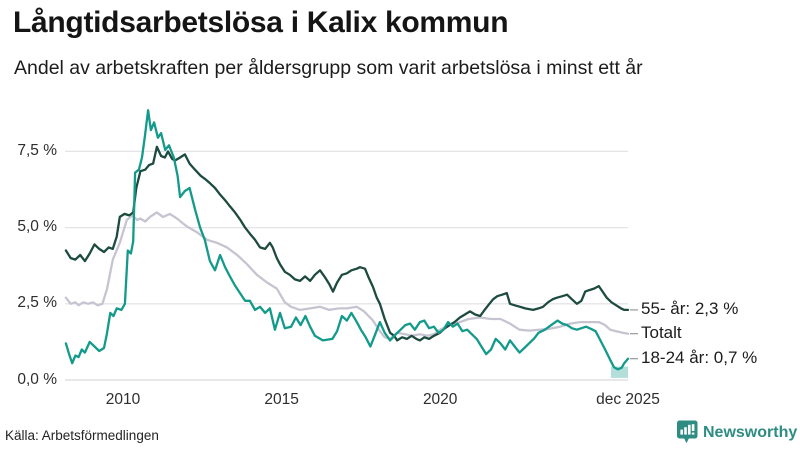 The image size is (800, 450). Describe the element at coordinates (82, 435) in the screenshot. I see `source-note: Källa: Arbetsförmedlingen` at that location.